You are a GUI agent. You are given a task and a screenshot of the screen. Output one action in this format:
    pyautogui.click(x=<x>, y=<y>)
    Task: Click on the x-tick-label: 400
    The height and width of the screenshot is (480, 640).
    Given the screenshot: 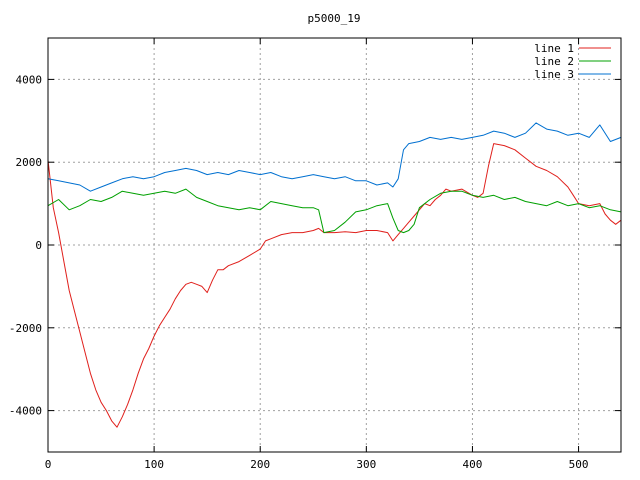 What is the action you would take?
    pyautogui.click(x=473, y=464)
    